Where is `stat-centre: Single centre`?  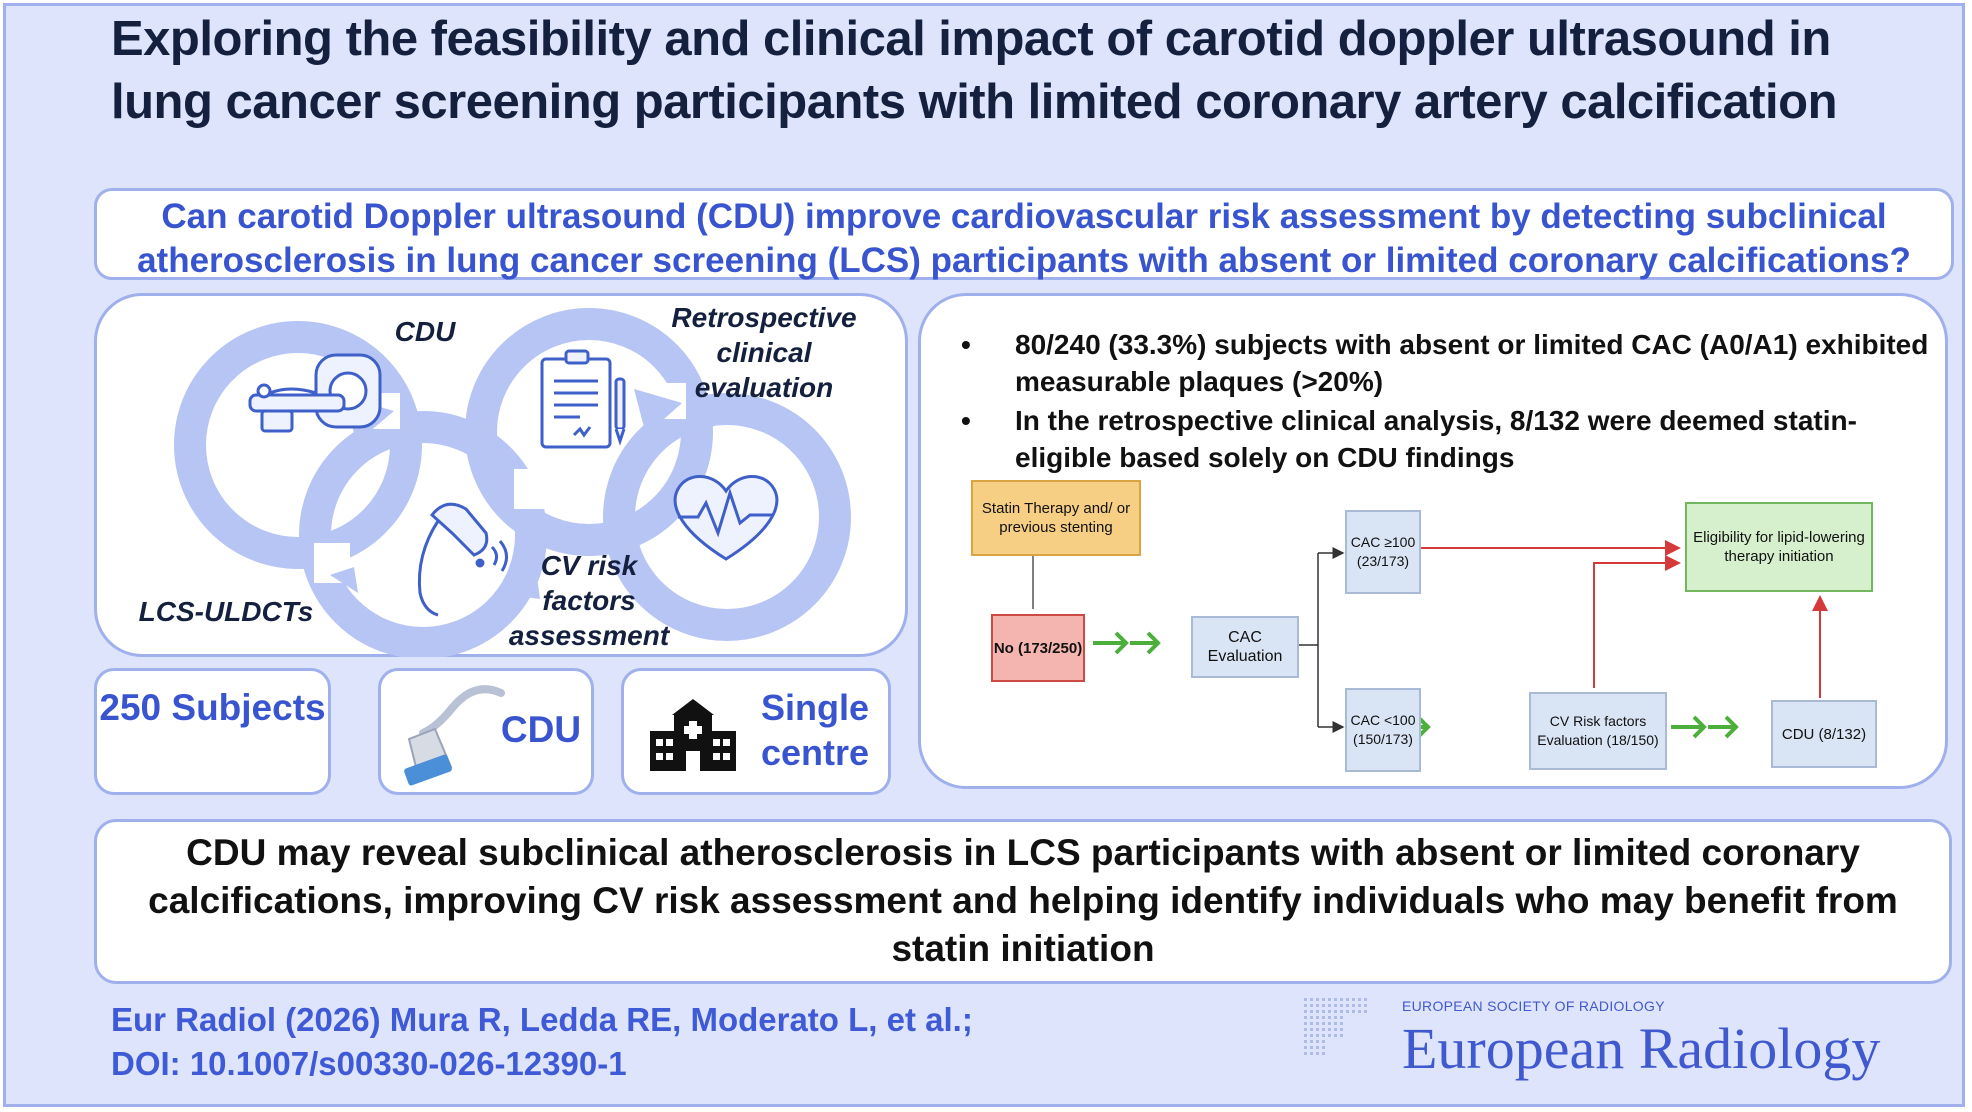
stat-centre: Single centre is located at coordinates (756, 731).